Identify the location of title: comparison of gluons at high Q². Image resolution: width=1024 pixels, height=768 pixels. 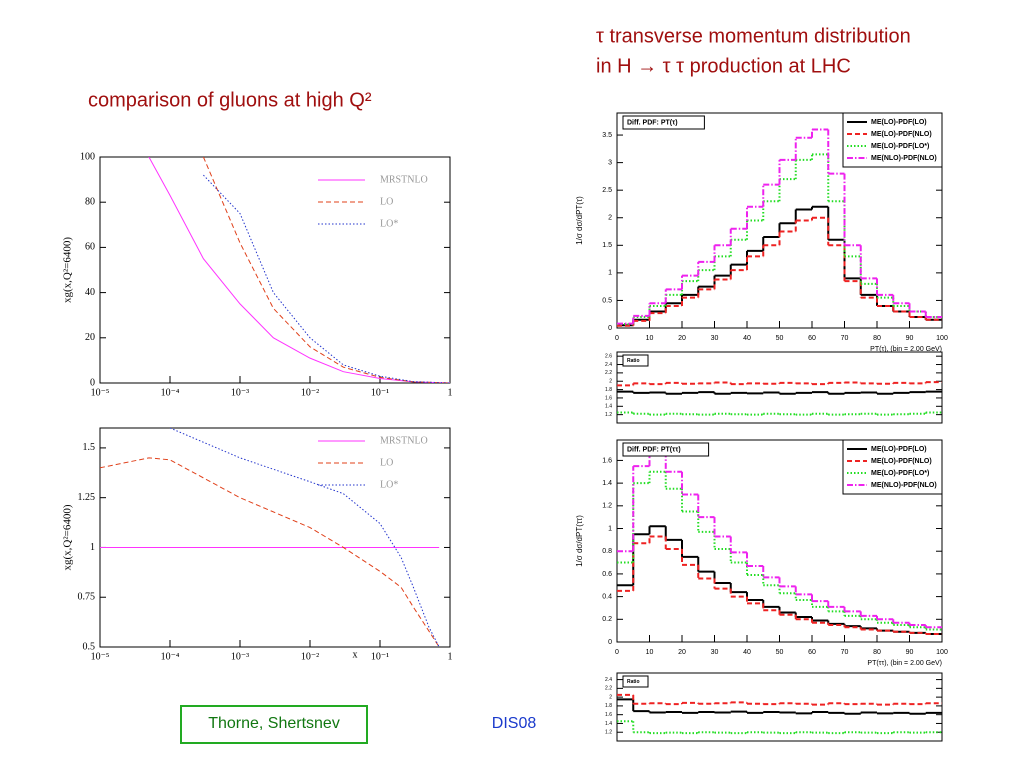
(230, 100).